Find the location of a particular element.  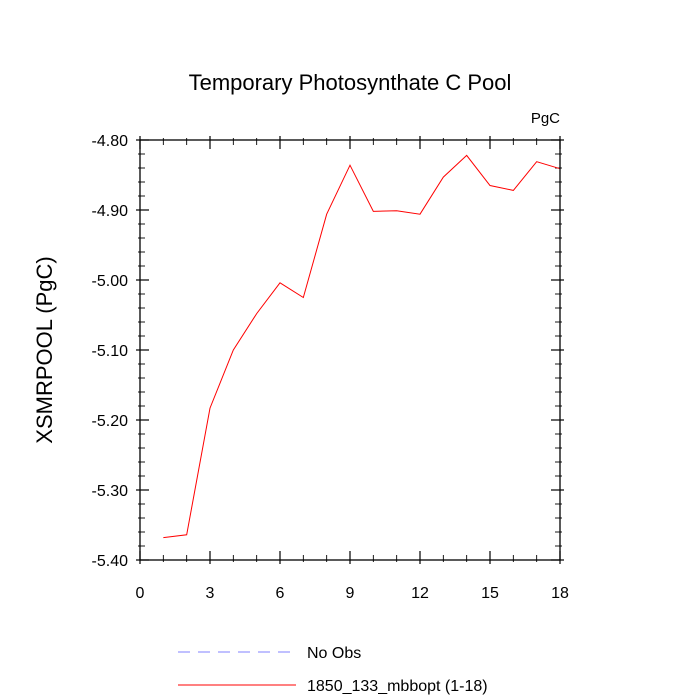

x-tick-label: 3 is located at coordinates (210, 593).